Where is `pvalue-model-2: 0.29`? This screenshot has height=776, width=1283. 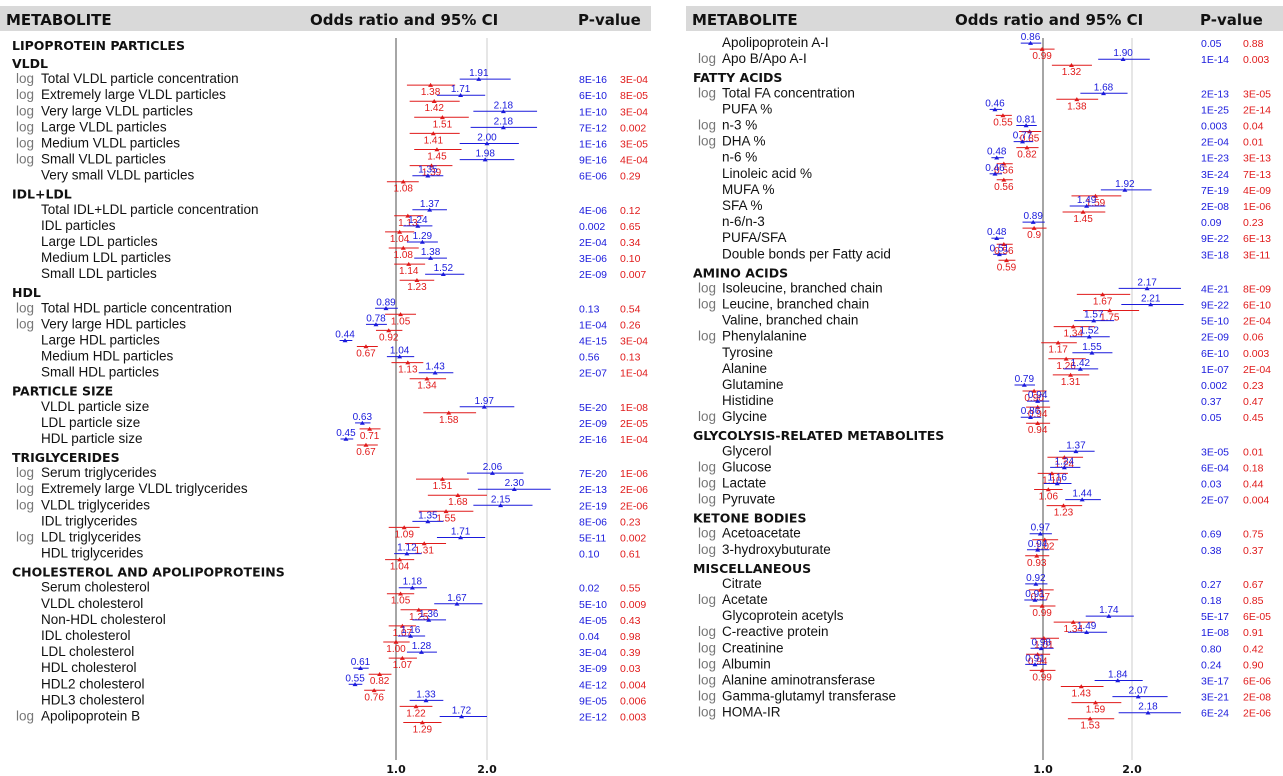 pvalue-model-2: 0.29 is located at coordinates (630, 177).